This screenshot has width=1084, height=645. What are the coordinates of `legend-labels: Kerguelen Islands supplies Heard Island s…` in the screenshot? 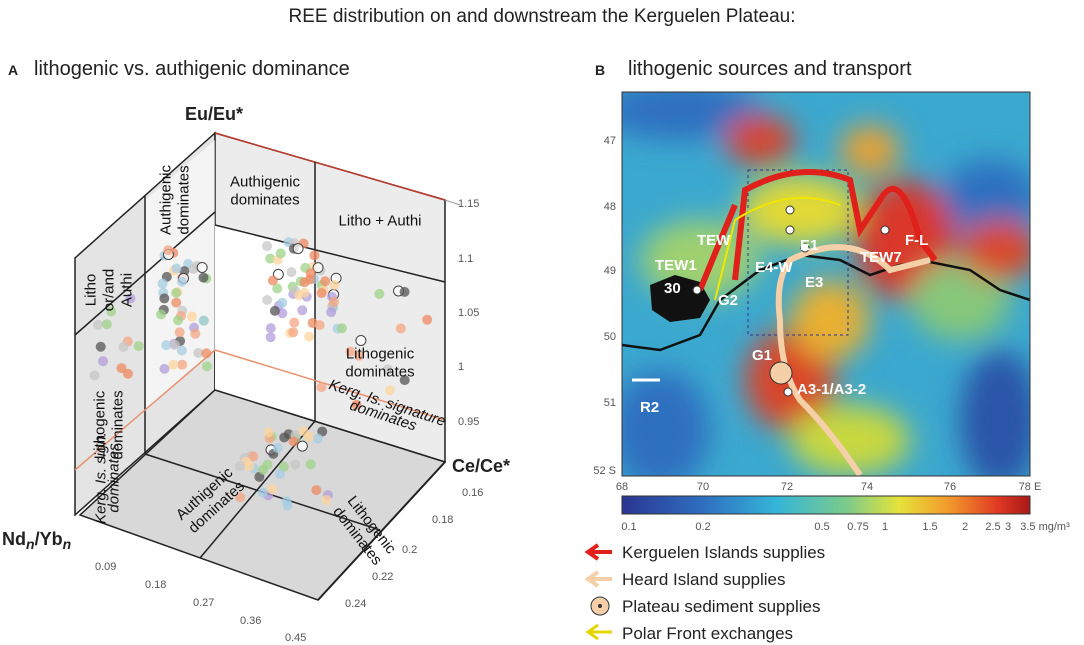 It's located at (723, 593).